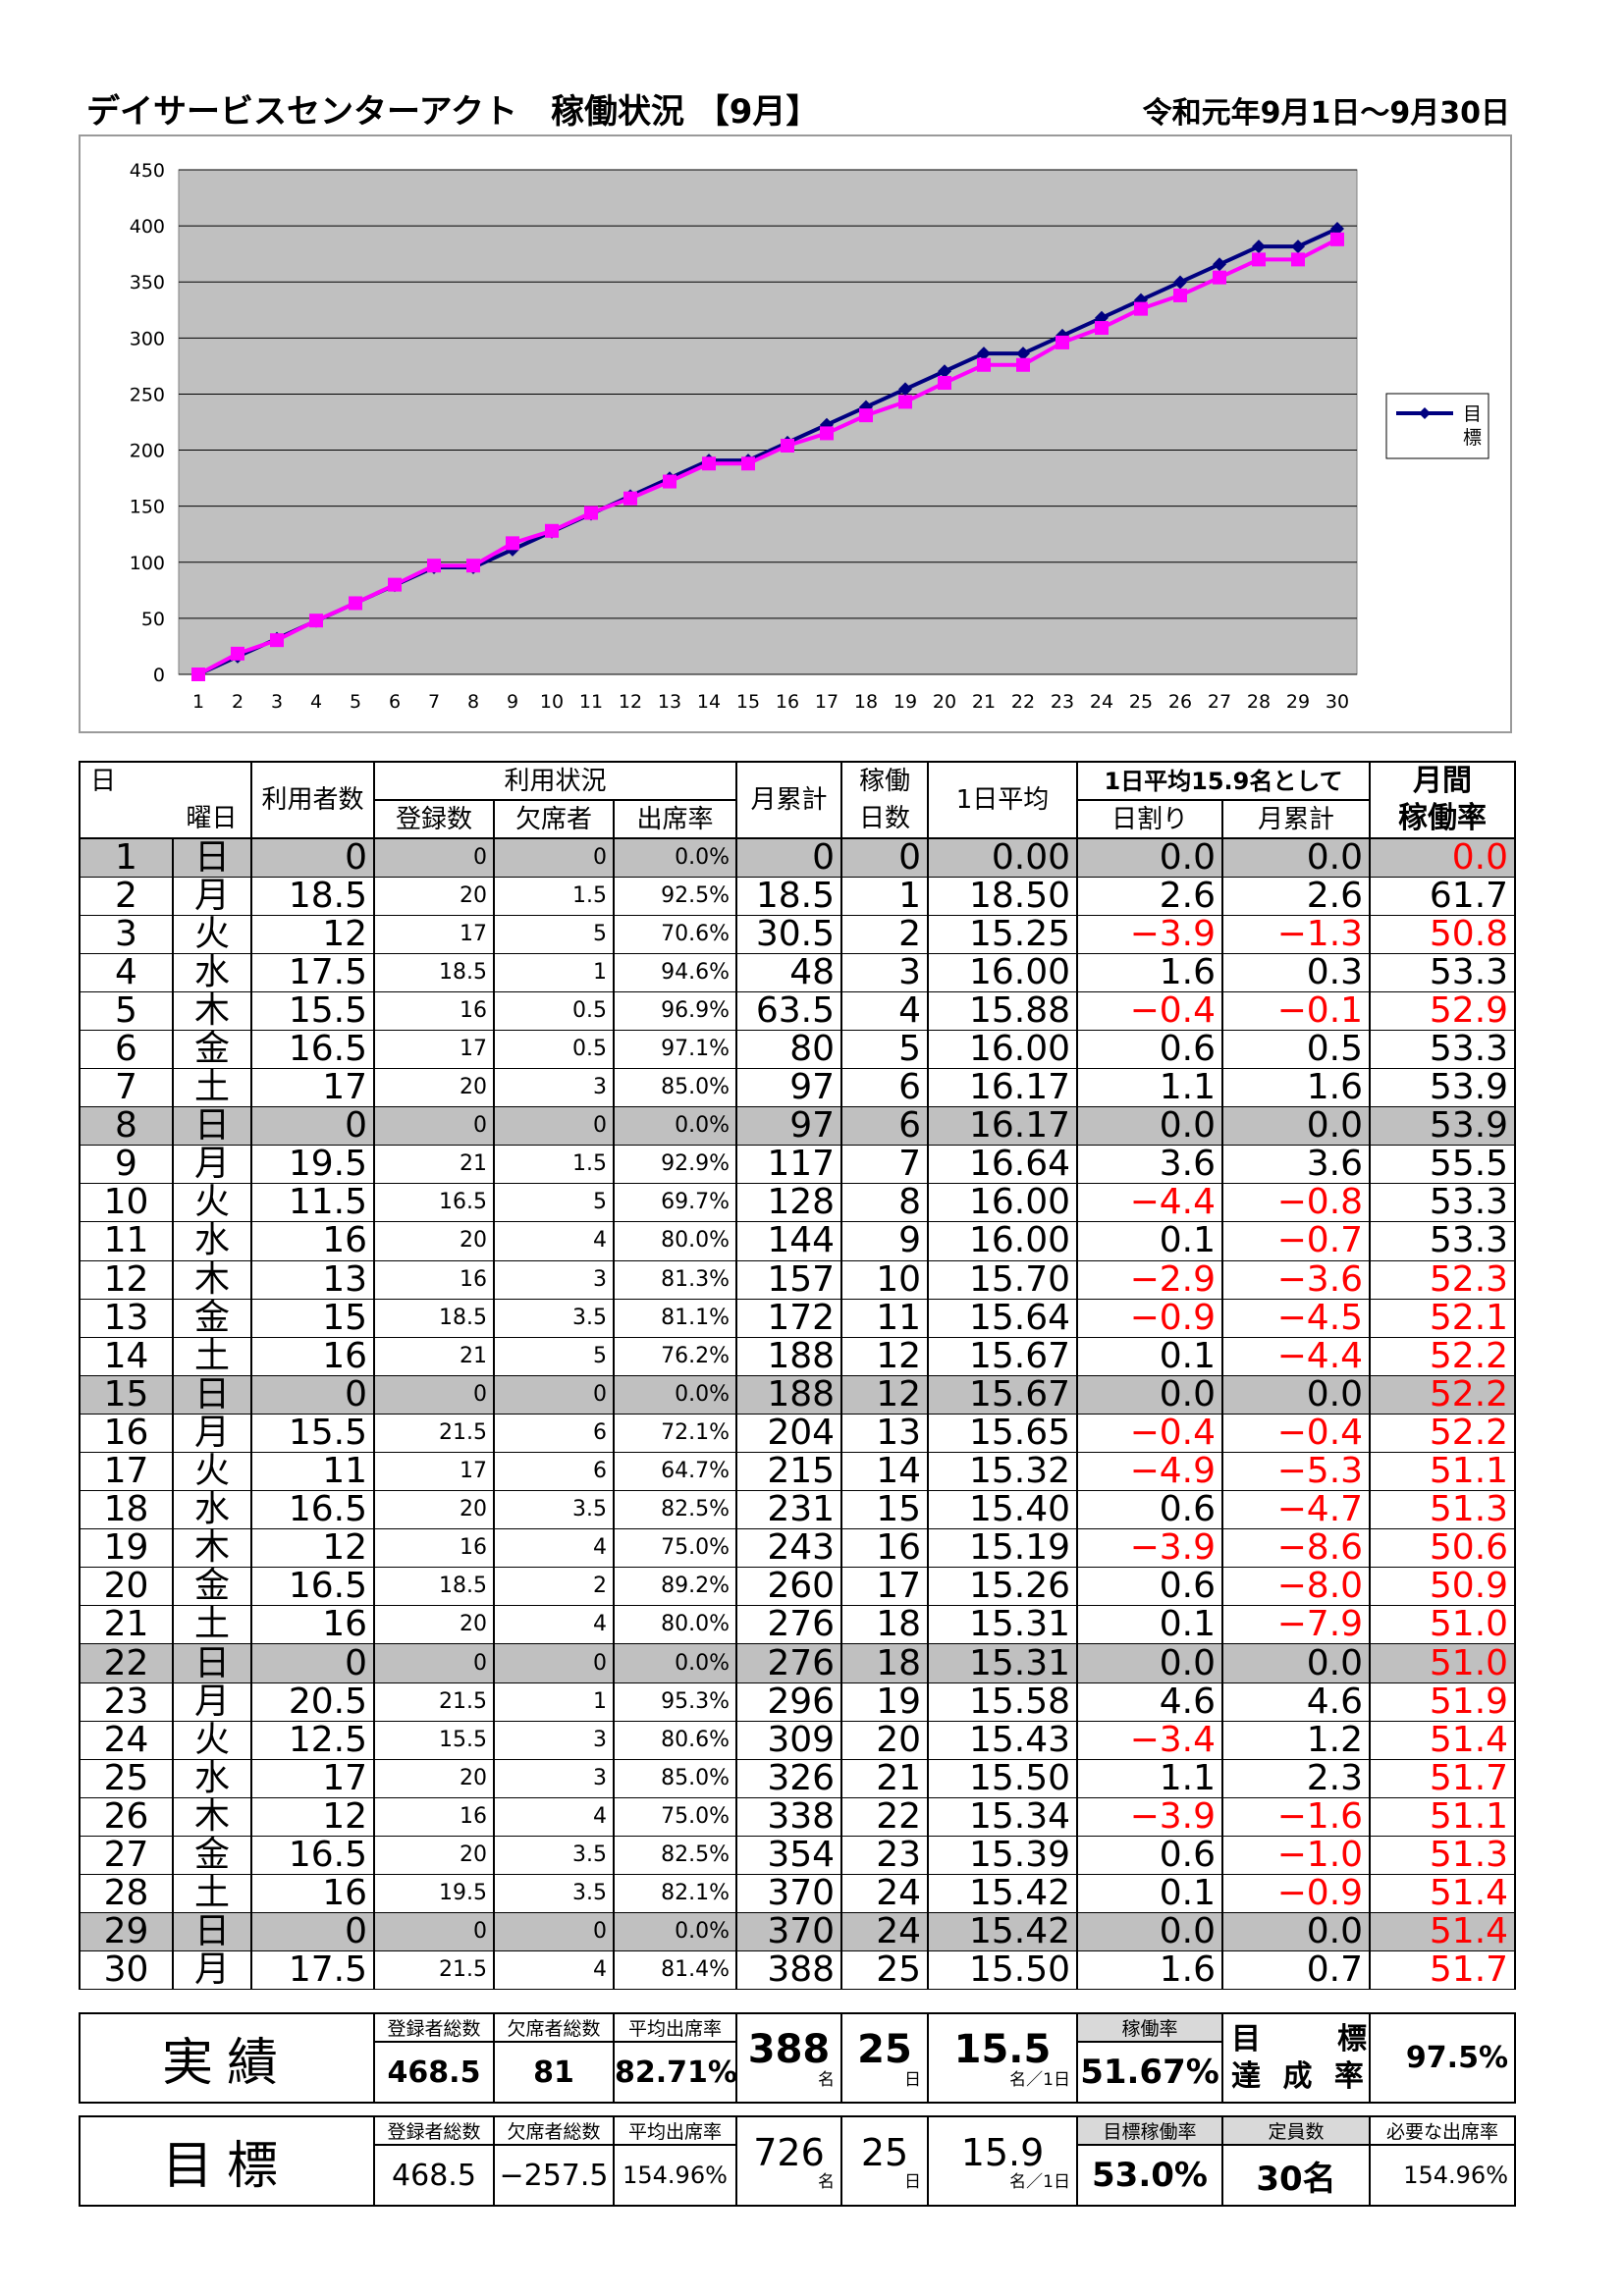  Describe the element at coordinates (1150, 972) in the screenshot. I see `daily-share-cell: 1.6` at that location.